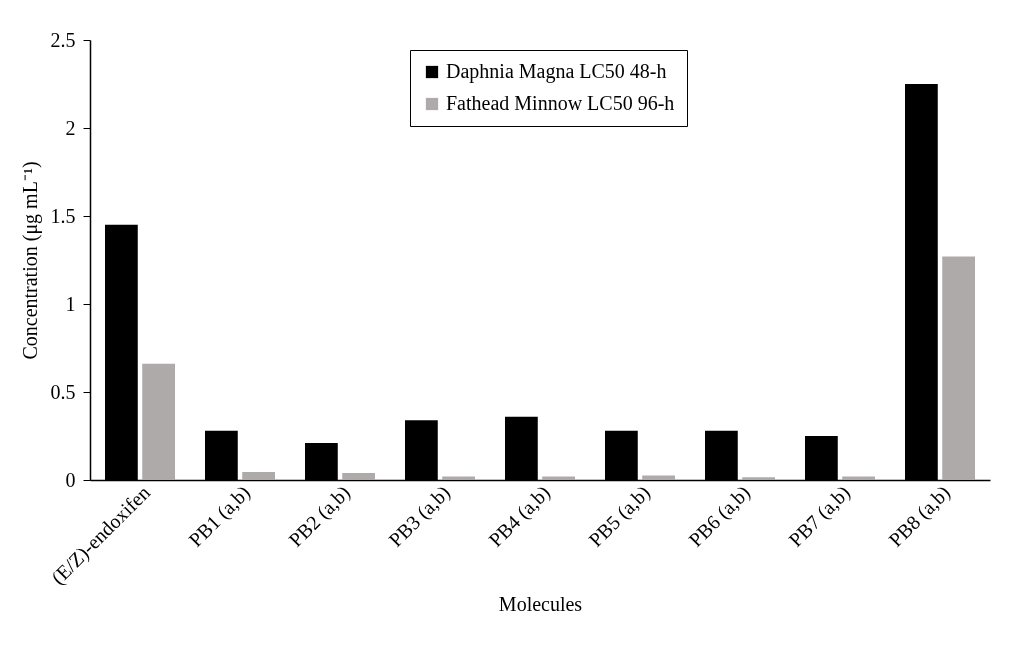  I want to click on legend-label: Daphnia Magna LC50 48-h, so click(556, 71).